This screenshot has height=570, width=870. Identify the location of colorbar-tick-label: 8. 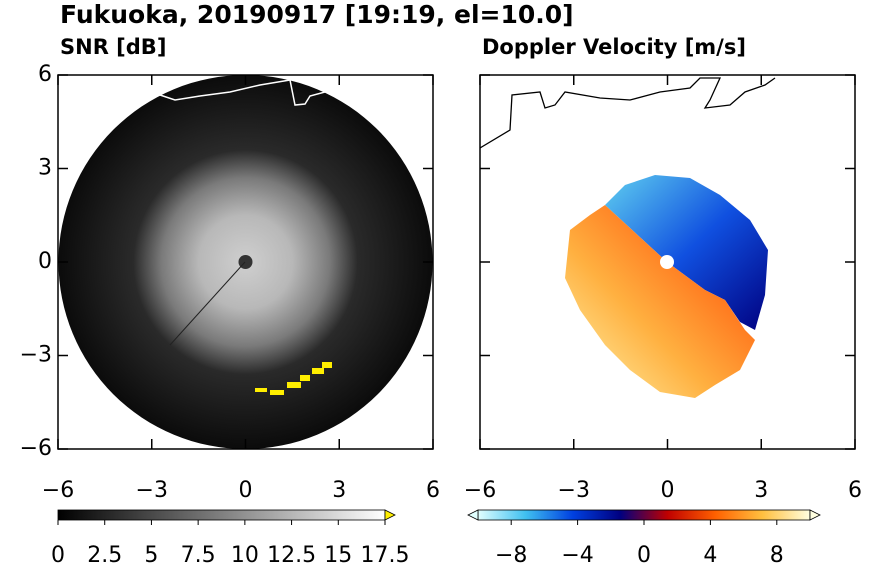
(777, 555).